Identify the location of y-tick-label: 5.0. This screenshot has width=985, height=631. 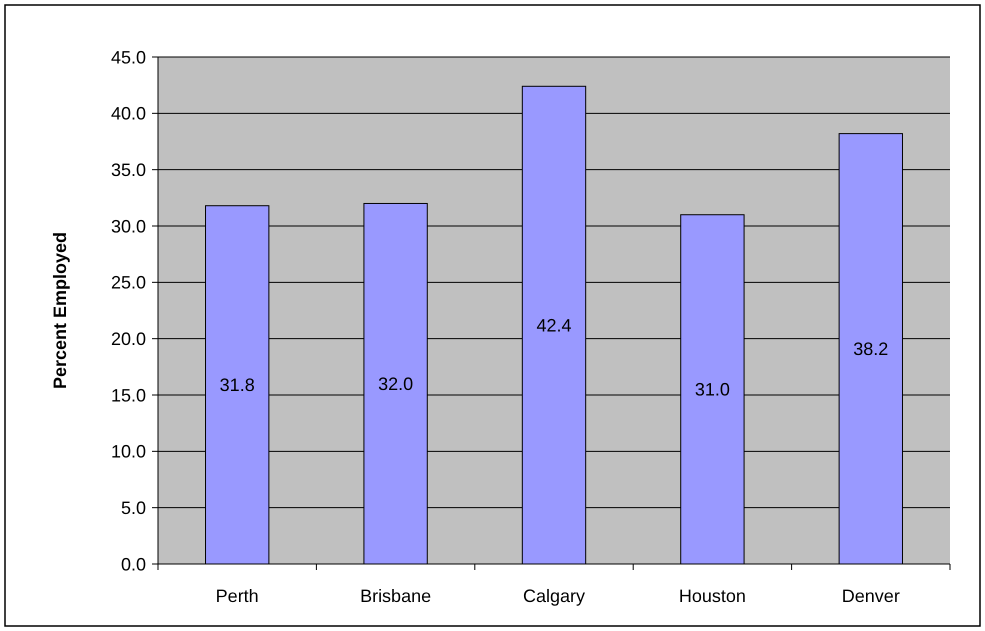
(133, 508).